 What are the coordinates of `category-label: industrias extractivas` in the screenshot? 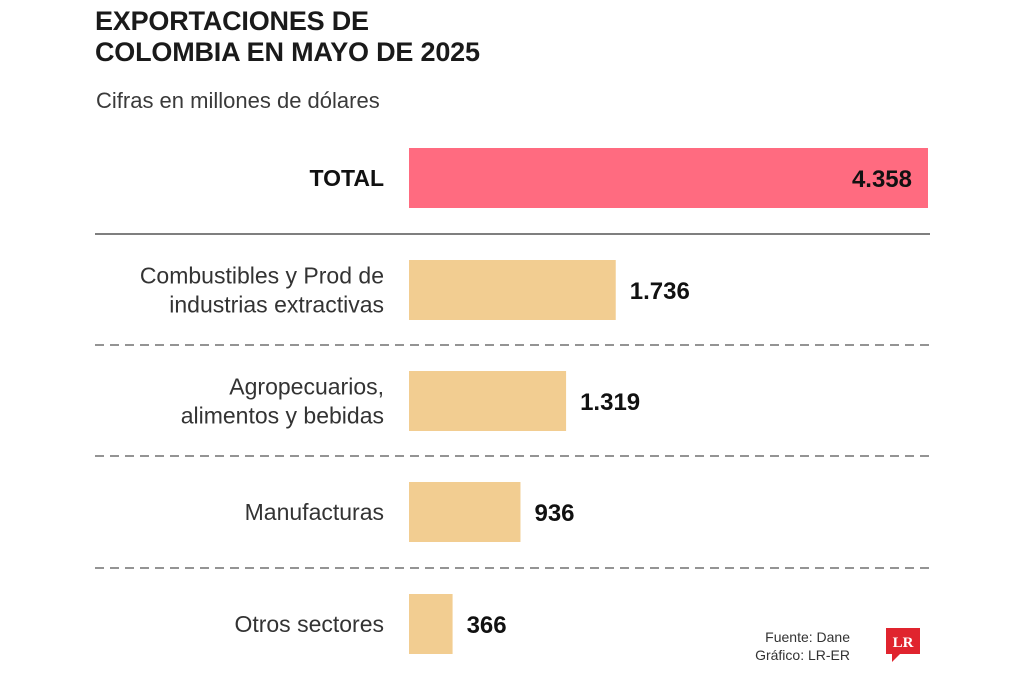 It's located at (276, 305).